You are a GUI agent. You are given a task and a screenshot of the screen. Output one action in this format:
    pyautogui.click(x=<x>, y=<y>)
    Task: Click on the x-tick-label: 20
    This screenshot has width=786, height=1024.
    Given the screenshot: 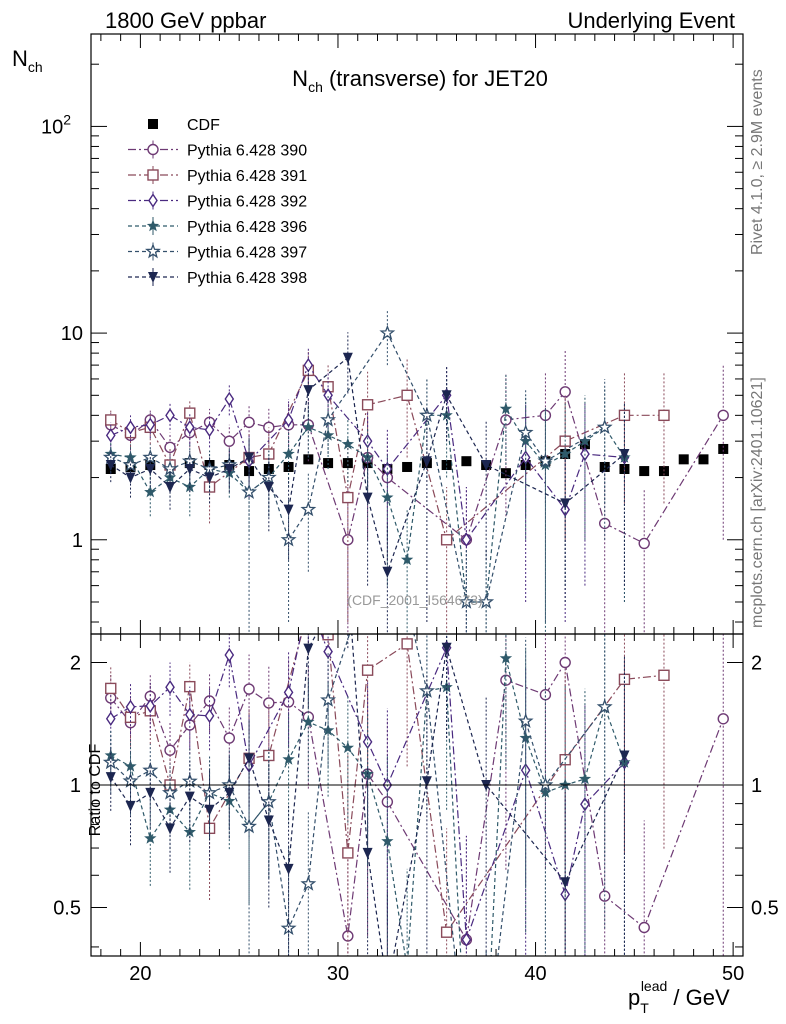 What is the action you would take?
    pyautogui.click(x=140, y=974)
    